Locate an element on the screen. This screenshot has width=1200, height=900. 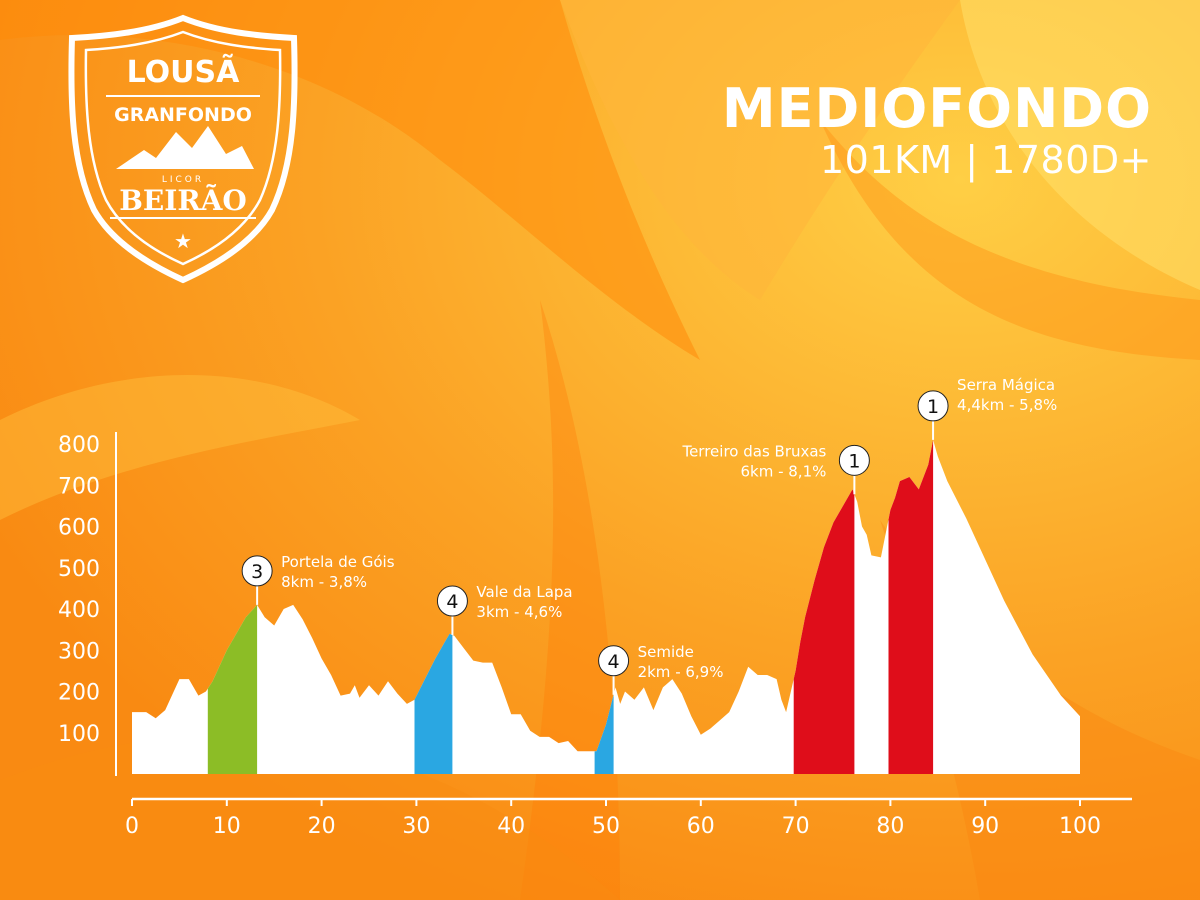
title-block: MEDIOFONDO 101KM | 1780D+ is located at coordinates (936, 130).